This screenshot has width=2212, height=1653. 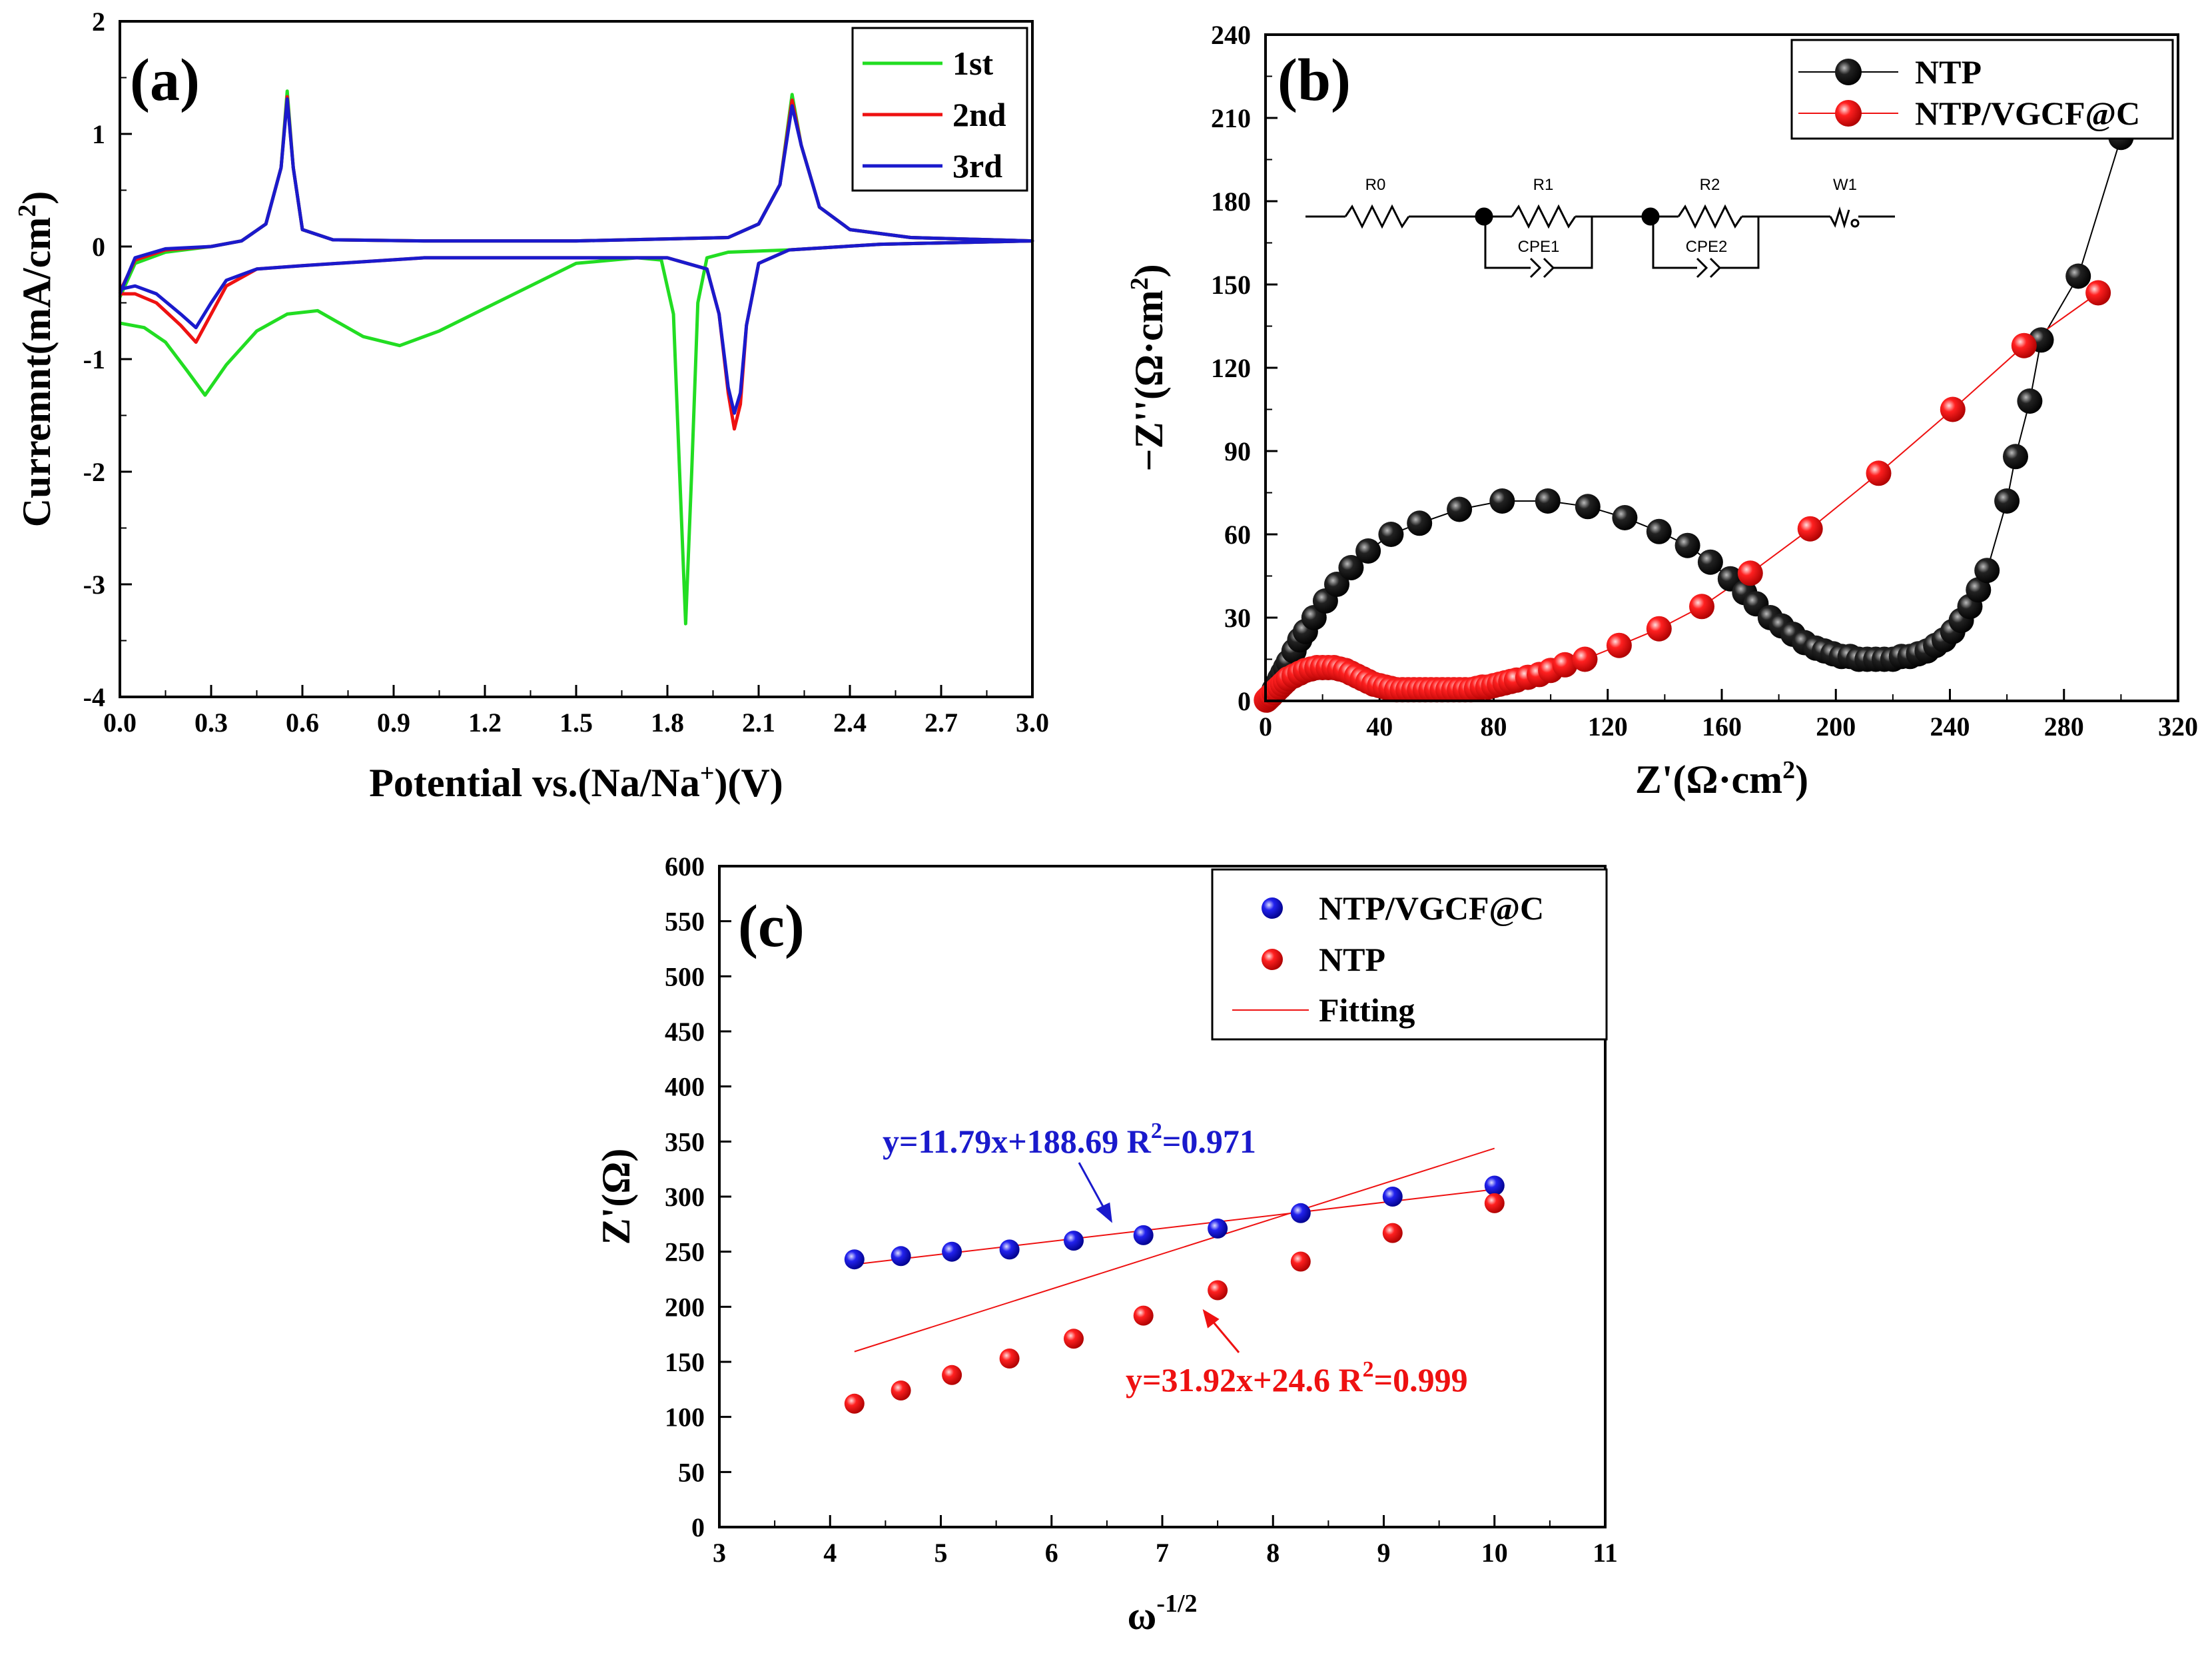 What do you see at coordinates (1272, 908) in the screenshot?
I see `legend-marker-ntp-vgcf-c` at bounding box center [1272, 908].